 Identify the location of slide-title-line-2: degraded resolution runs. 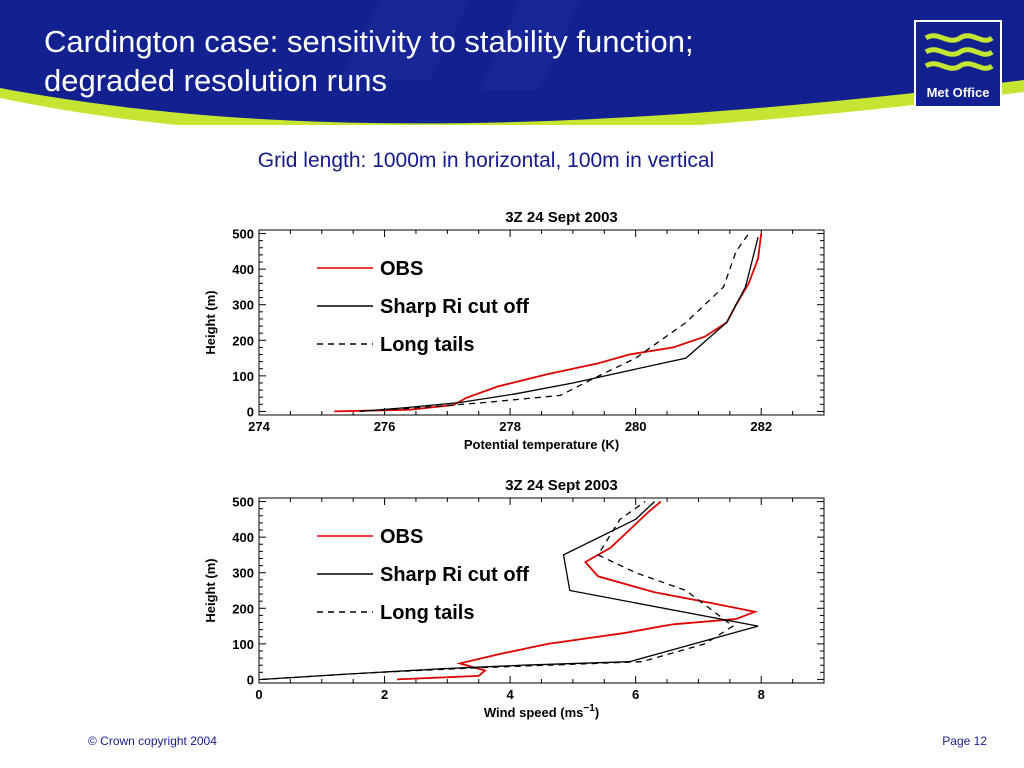
(215, 80).